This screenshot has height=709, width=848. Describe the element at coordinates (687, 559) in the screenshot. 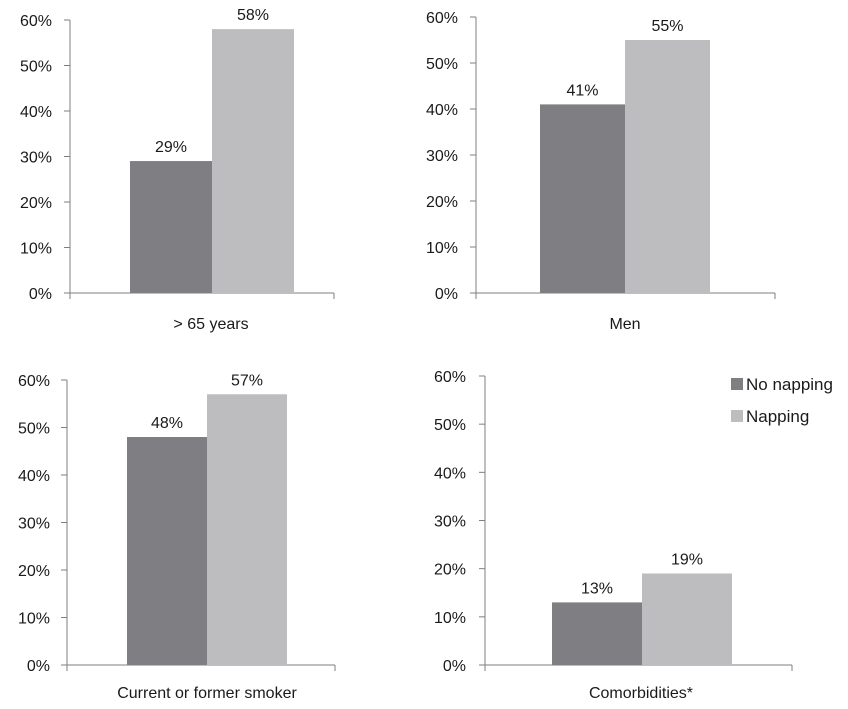

I see `data-label: 19%` at that location.